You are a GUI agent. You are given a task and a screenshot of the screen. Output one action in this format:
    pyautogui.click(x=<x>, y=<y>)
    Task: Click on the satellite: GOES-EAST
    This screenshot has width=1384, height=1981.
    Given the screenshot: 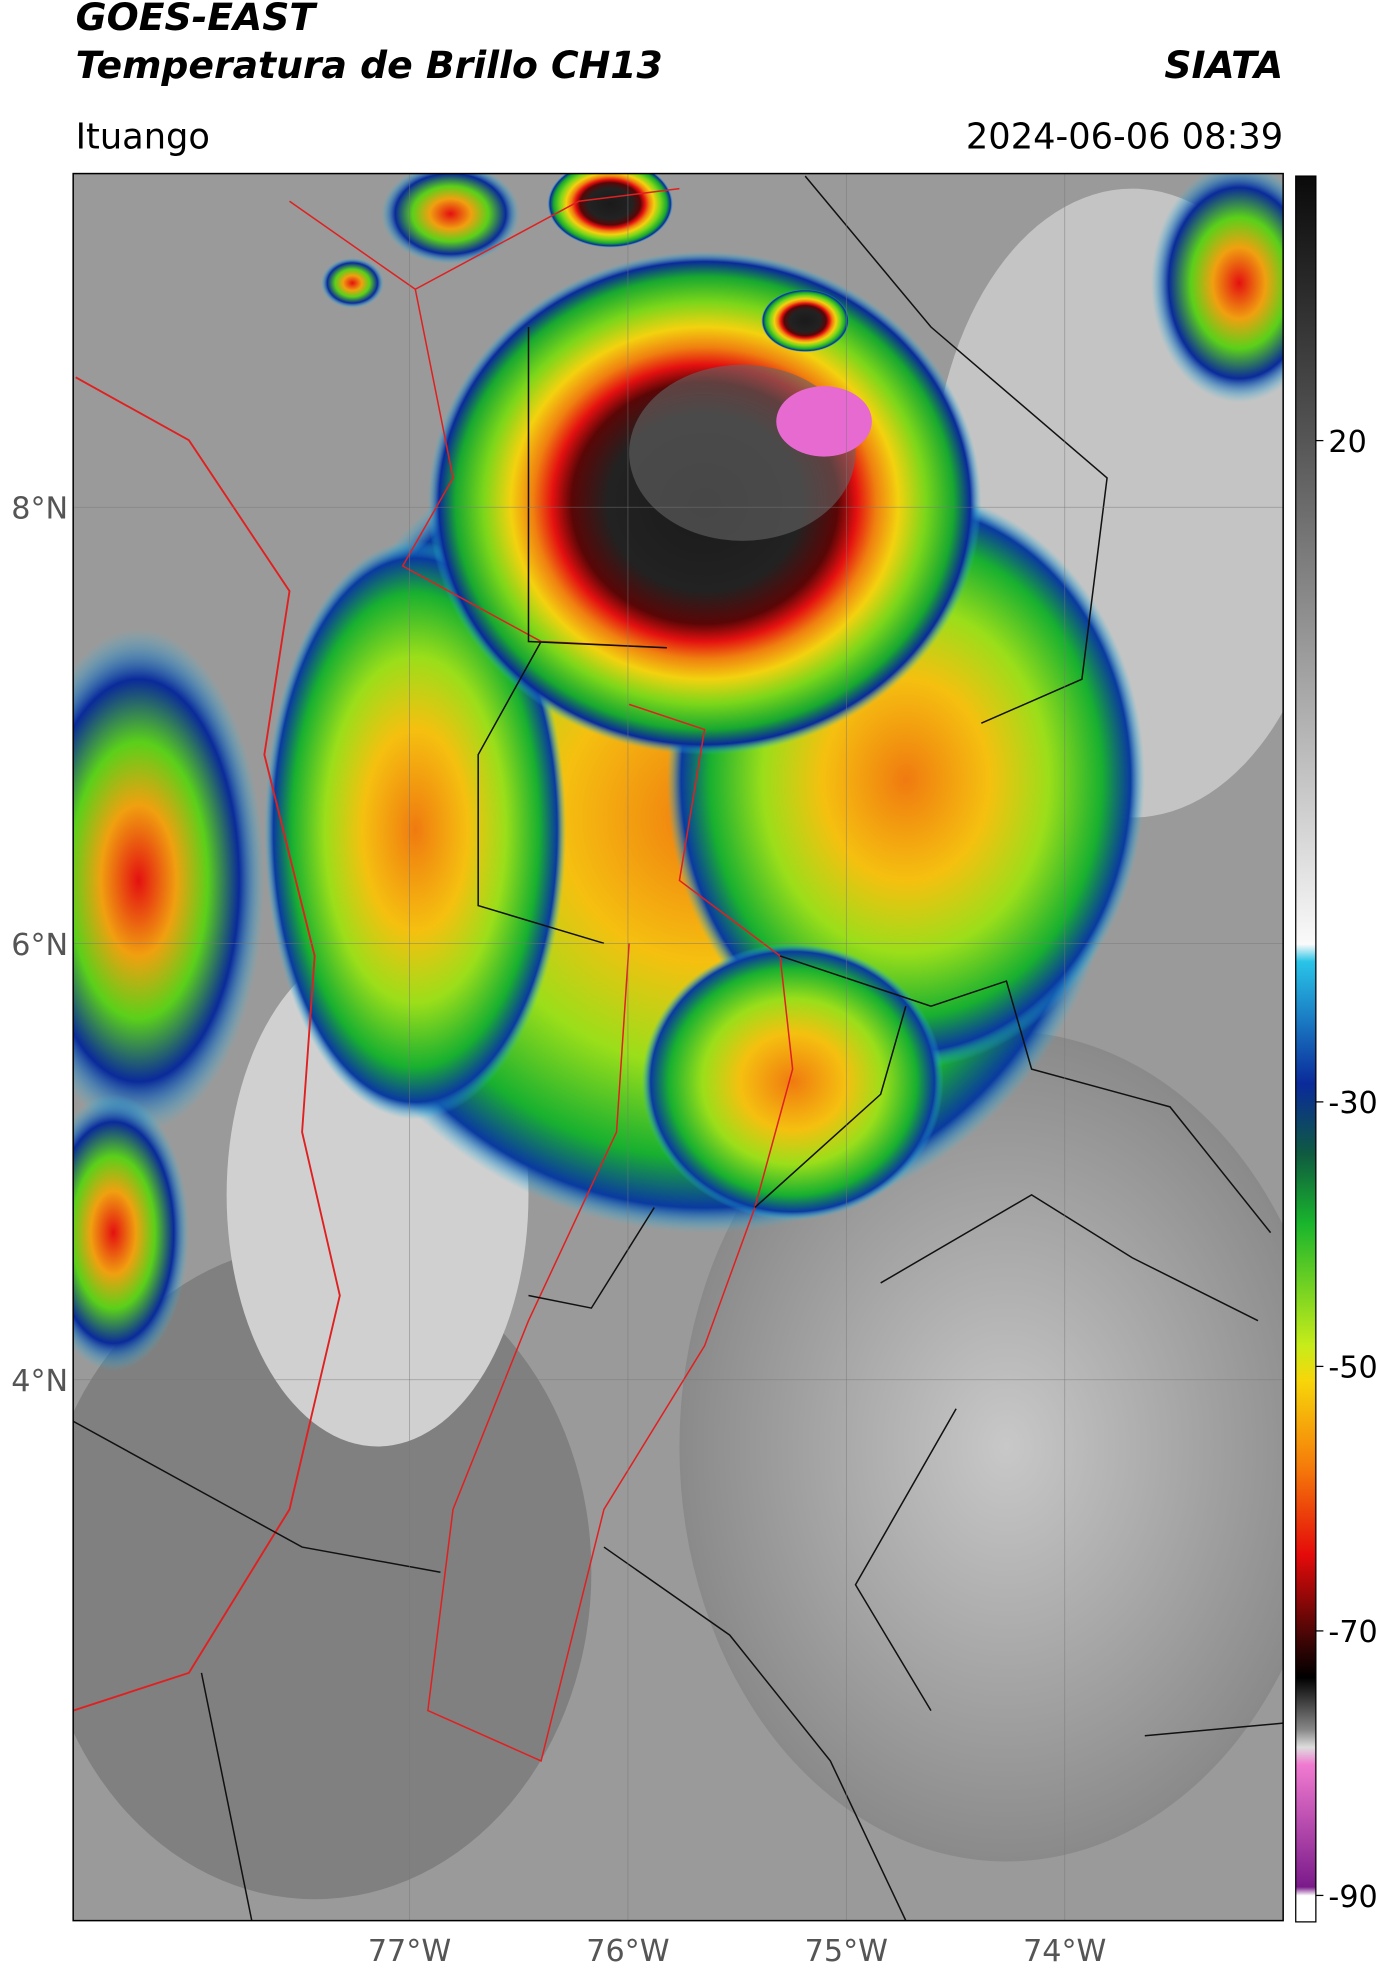 What is the action you would take?
    pyautogui.click(x=197, y=19)
    